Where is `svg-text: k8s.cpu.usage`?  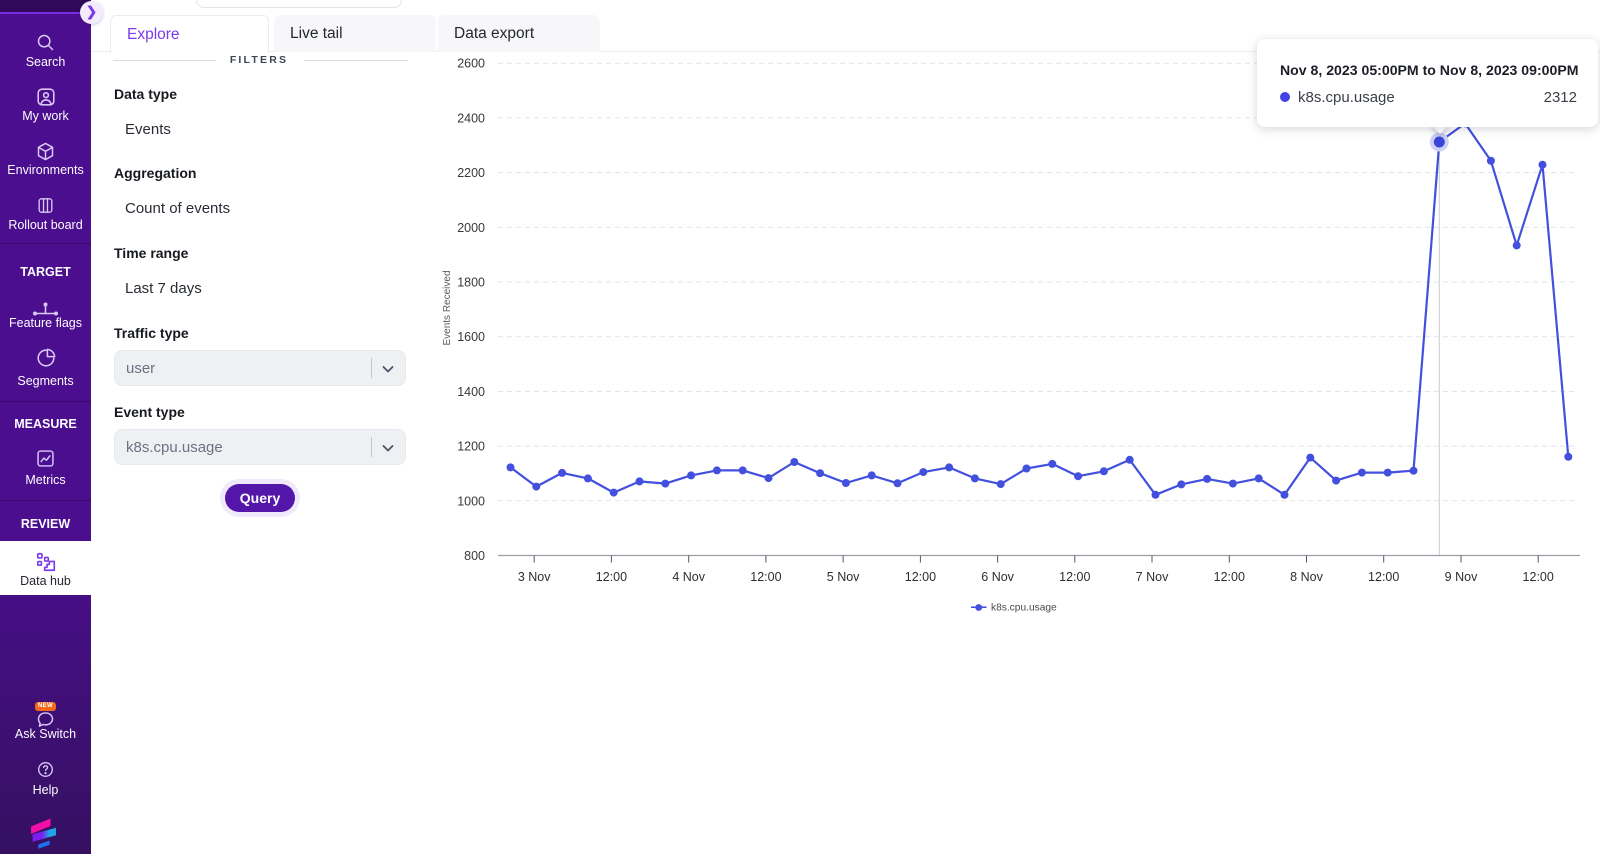 svg-text: k8s.cpu.usage is located at coordinates (1024, 608).